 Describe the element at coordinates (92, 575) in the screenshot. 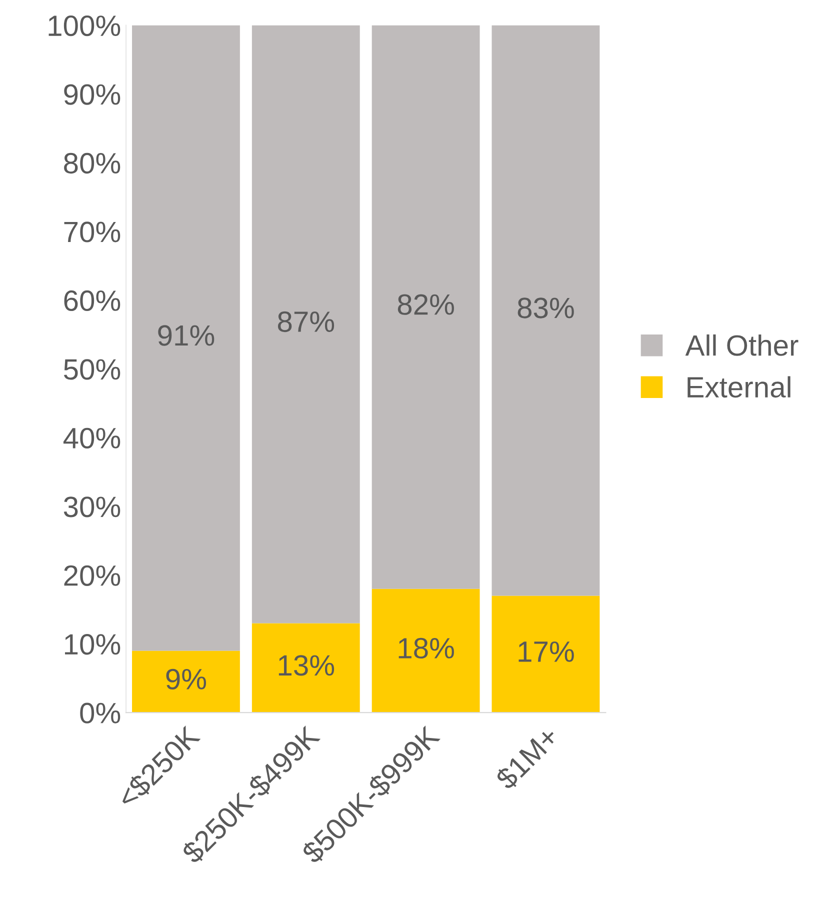

I see `y-tick-label: 20%` at that location.